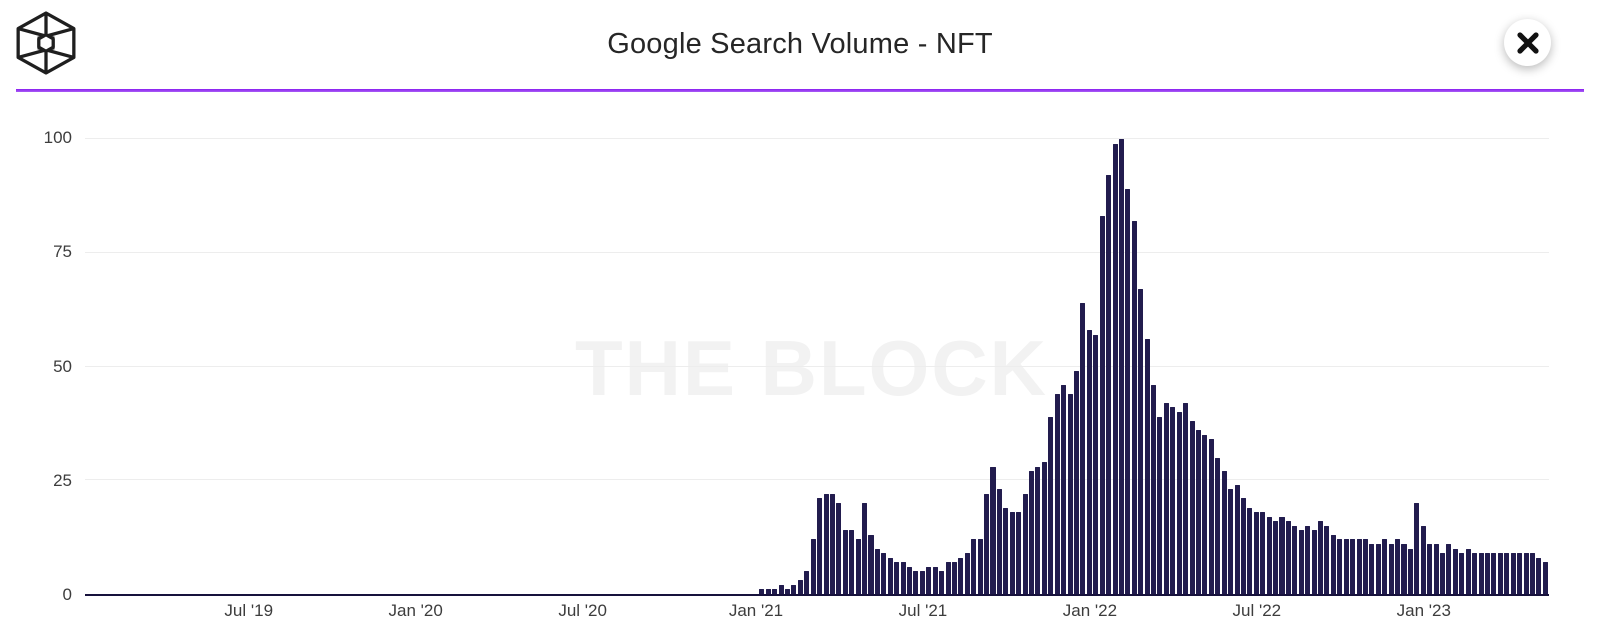  I want to click on watermark: THE BLOCK, so click(811, 368).